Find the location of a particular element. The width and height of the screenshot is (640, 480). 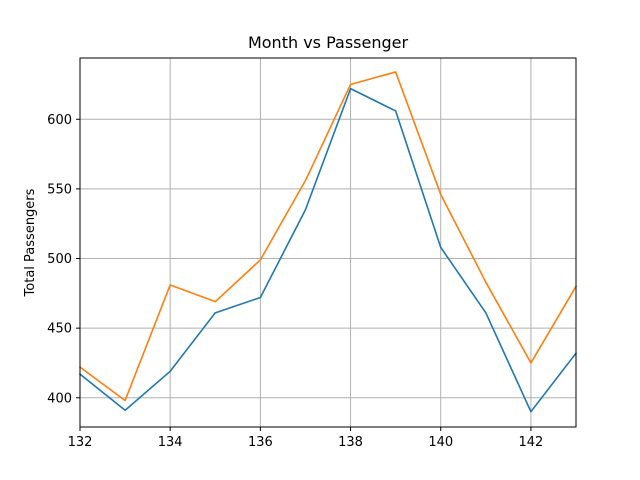

y-tick-label: 500 is located at coordinates (59, 259).